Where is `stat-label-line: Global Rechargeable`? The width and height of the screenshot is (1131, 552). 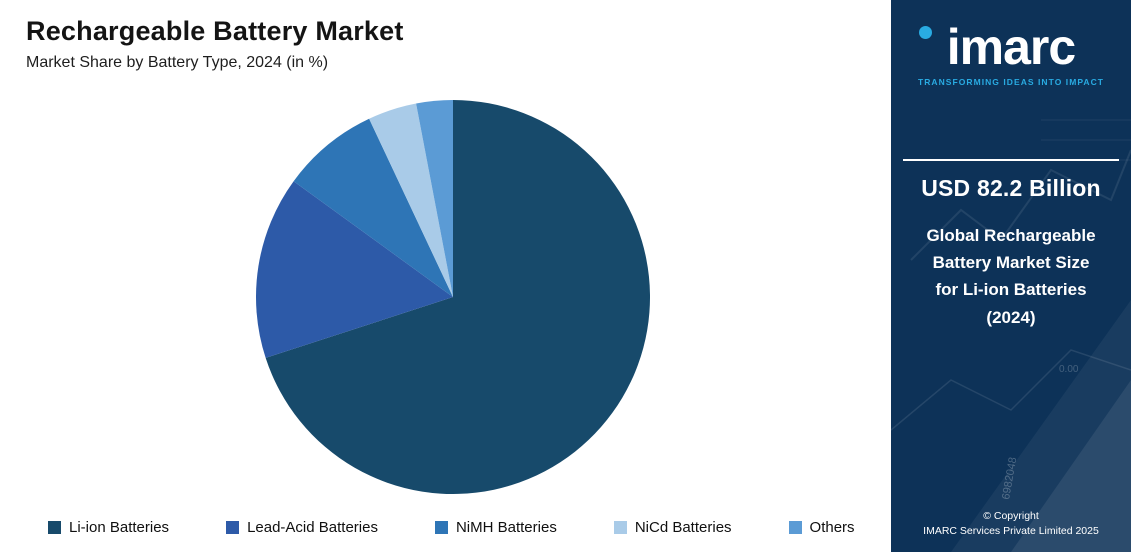
stat-label-line: Global Rechargeable is located at coordinates (1011, 235).